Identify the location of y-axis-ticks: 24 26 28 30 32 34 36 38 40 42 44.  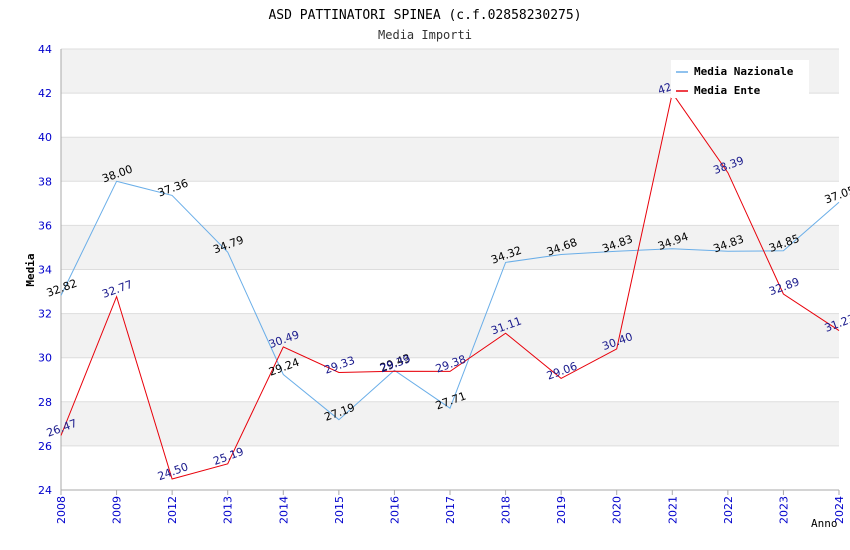
(45, 270).